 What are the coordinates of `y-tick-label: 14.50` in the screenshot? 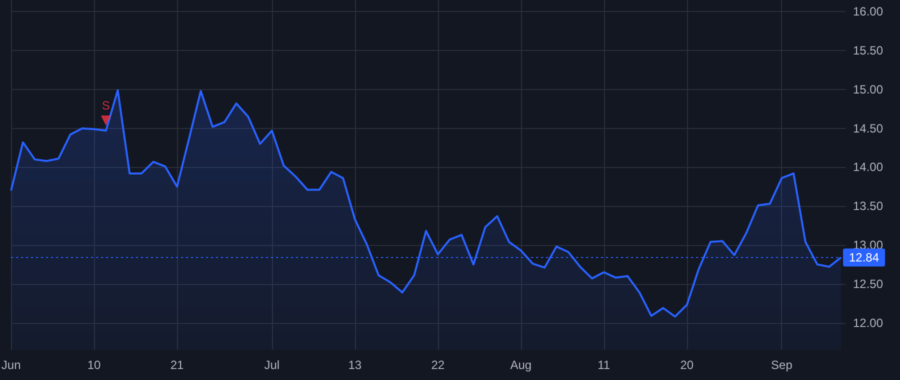 It's located at (868, 128).